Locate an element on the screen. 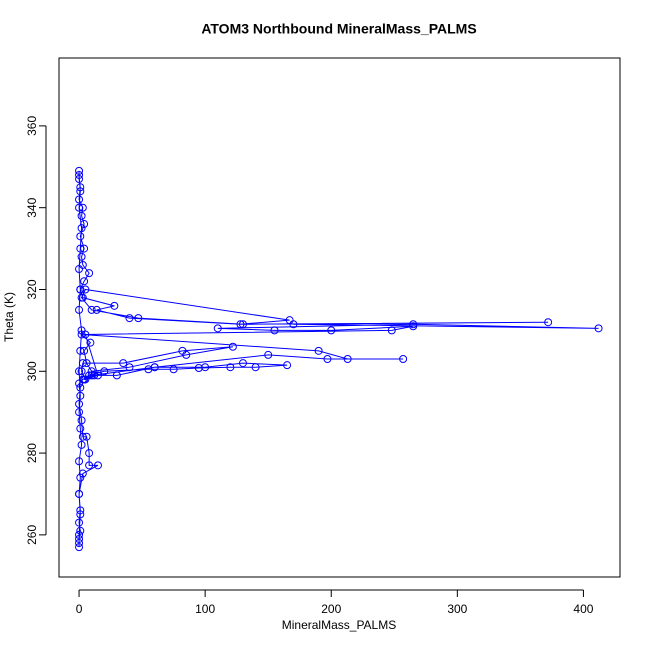  y-tick-label: 280 is located at coordinates (32, 453).